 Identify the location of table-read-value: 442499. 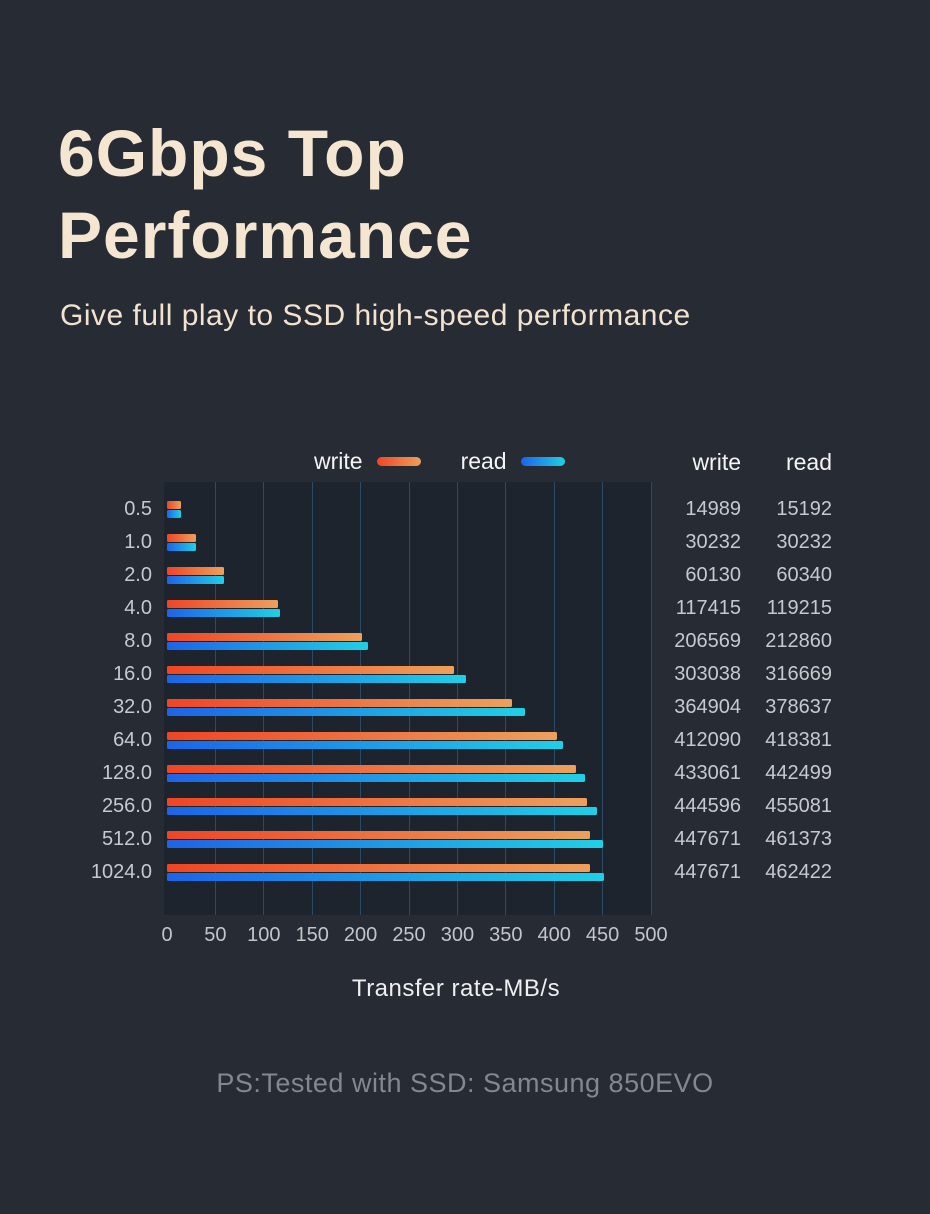
(798, 773).